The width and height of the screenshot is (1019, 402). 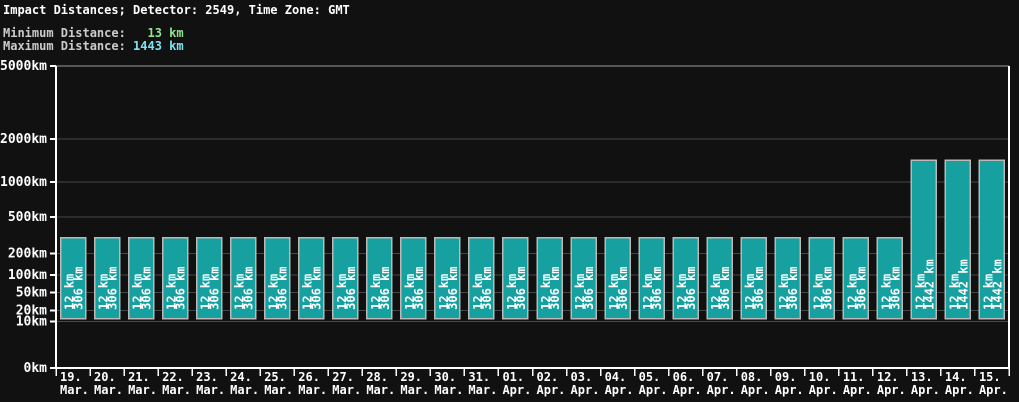 What do you see at coordinates (23, 139) in the screenshot?
I see `y-tick-label: 2000km` at bounding box center [23, 139].